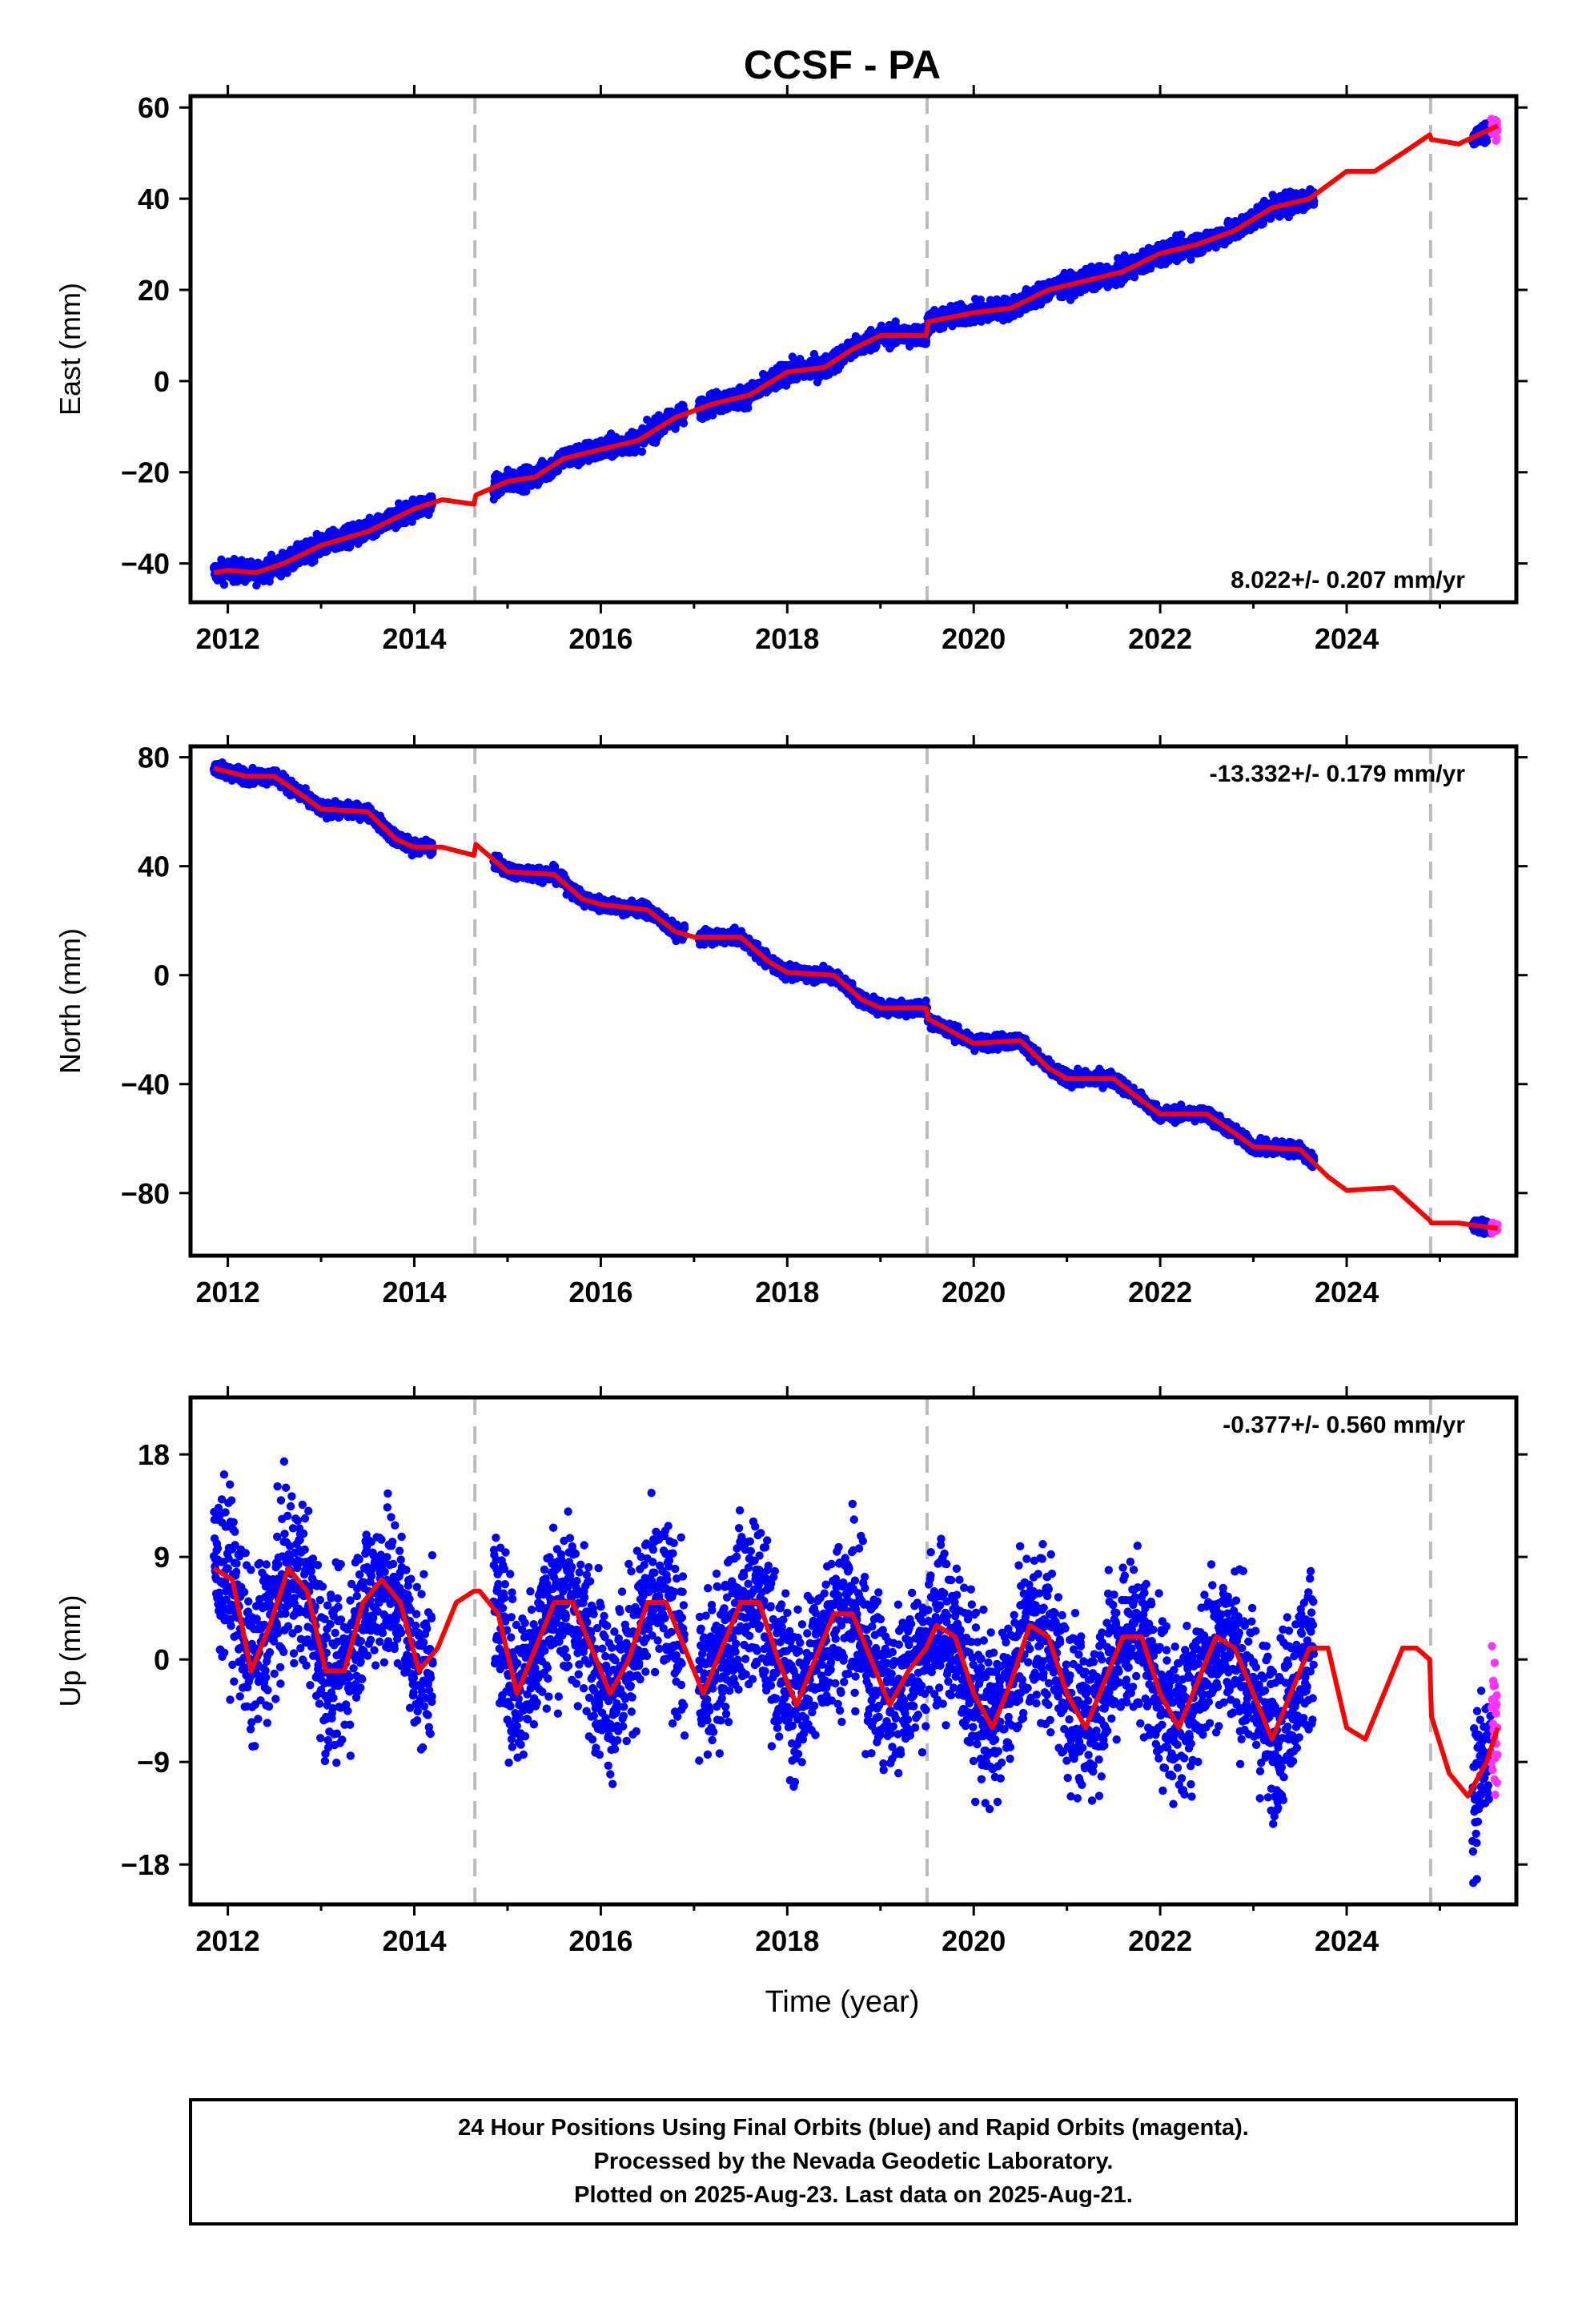  Describe the element at coordinates (1347, 638) in the screenshot. I see `east-x-tick-label: 2024` at that location.